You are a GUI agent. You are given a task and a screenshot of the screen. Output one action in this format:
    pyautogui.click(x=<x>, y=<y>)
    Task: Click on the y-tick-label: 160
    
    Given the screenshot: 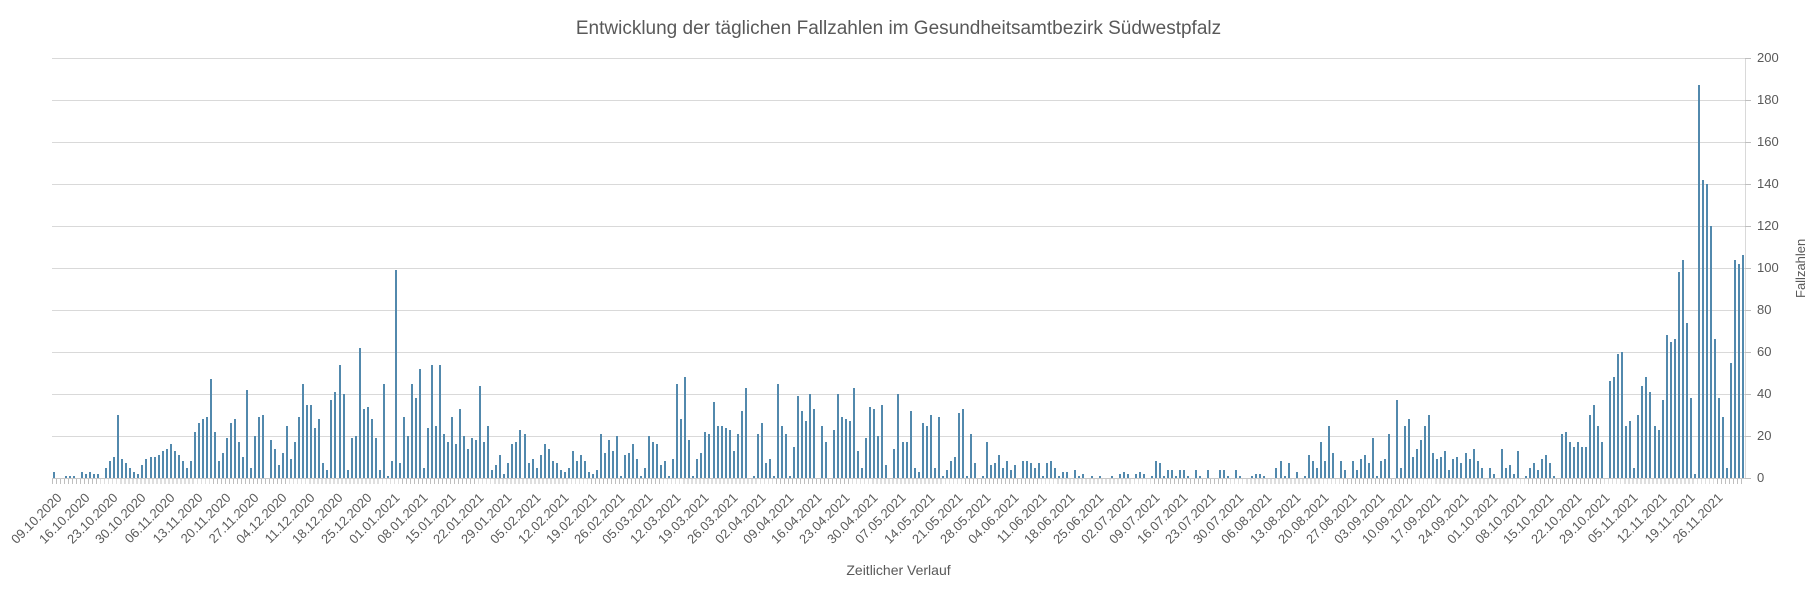 What is the action you would take?
    pyautogui.click(x=1768, y=141)
    